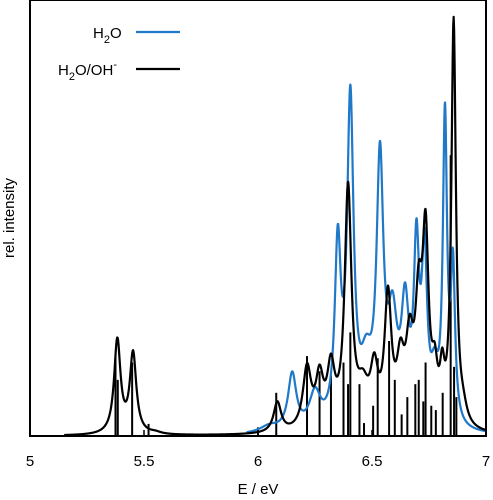 This screenshot has height=500, width=493. What do you see at coordinates (258, 450) in the screenshot?
I see `x-axis-ticks: 5 5.5 6 6.5 7` at bounding box center [258, 450].